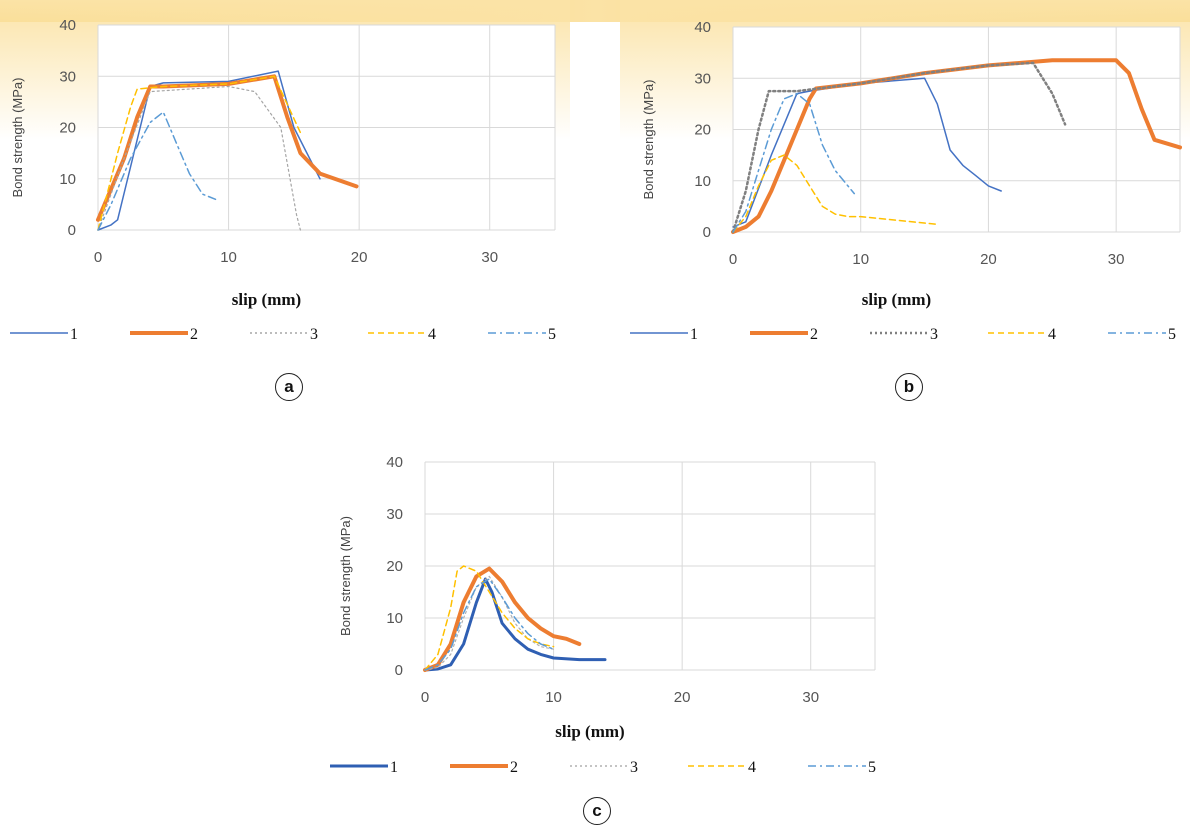 This screenshot has width=1190, height=827. Describe the element at coordinates (289, 387) in the screenshot. I see `panel-label-a: a` at that location.